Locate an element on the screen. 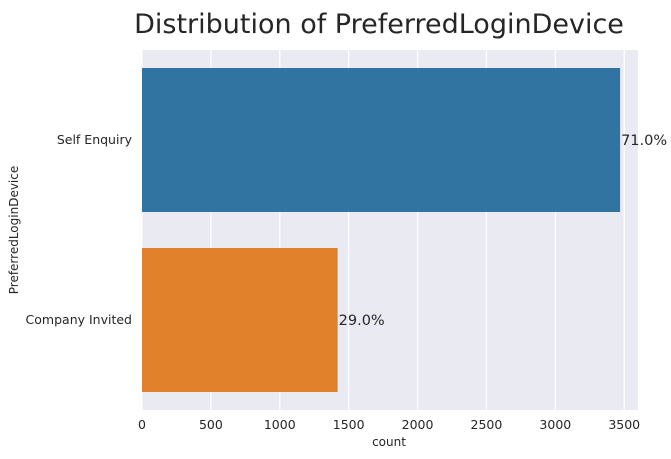  x-tick-label: 1000 is located at coordinates (280, 424).